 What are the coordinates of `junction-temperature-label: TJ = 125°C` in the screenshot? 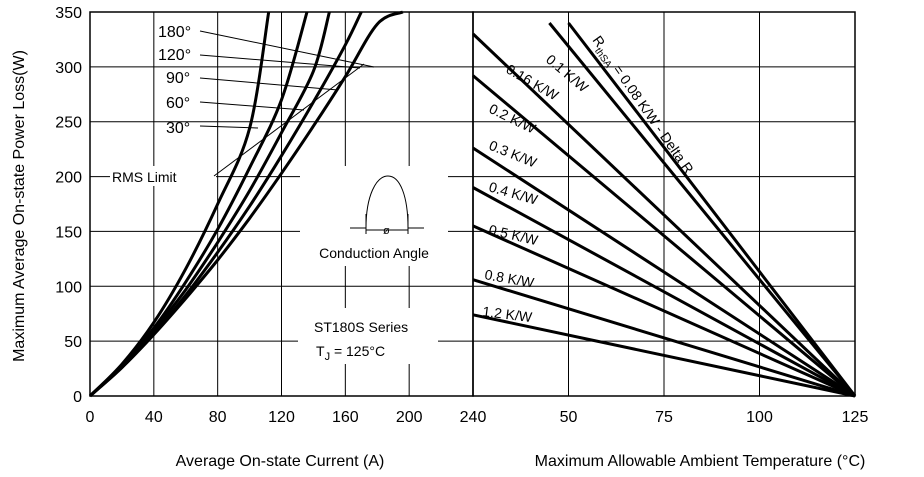 It's located at (350, 353).